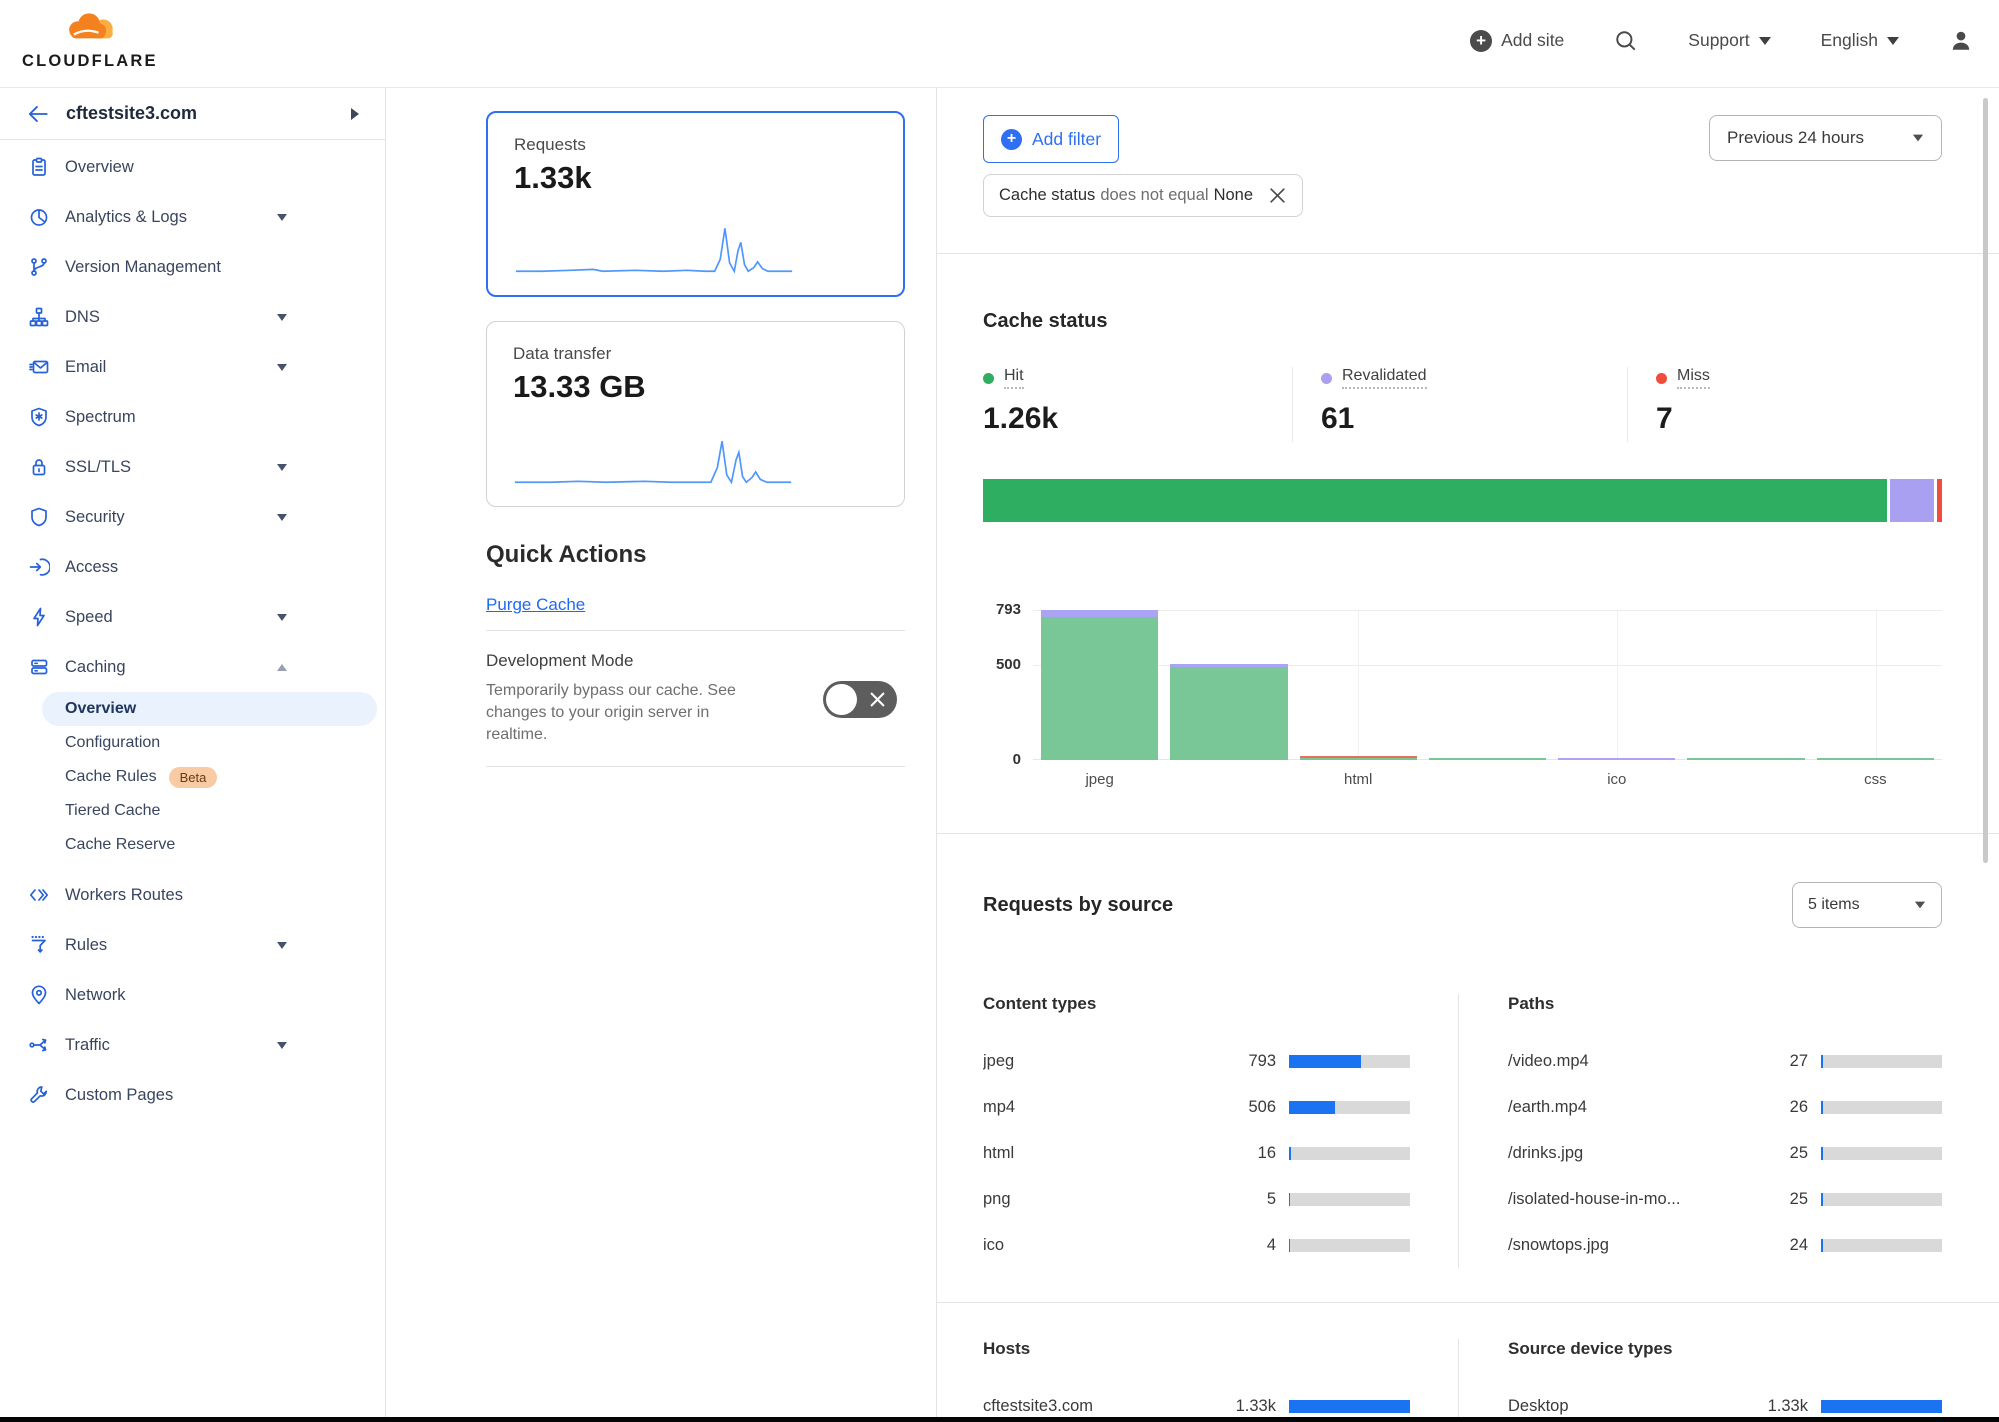  Describe the element at coordinates (119, 1094) in the screenshot. I see `sidebar-item-label: Custom Pages` at that location.